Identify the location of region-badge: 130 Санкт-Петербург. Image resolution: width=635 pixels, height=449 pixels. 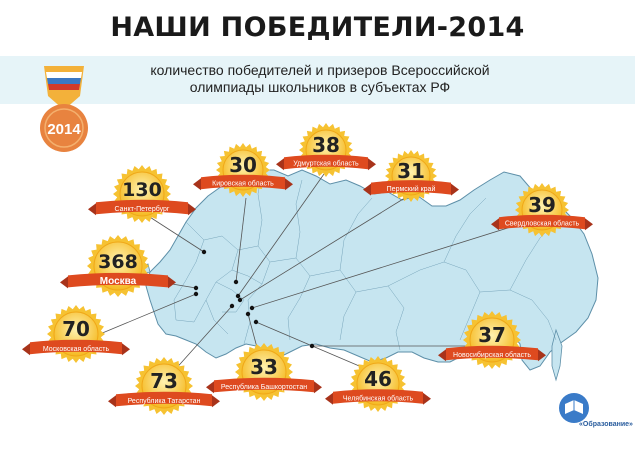
(142, 194).